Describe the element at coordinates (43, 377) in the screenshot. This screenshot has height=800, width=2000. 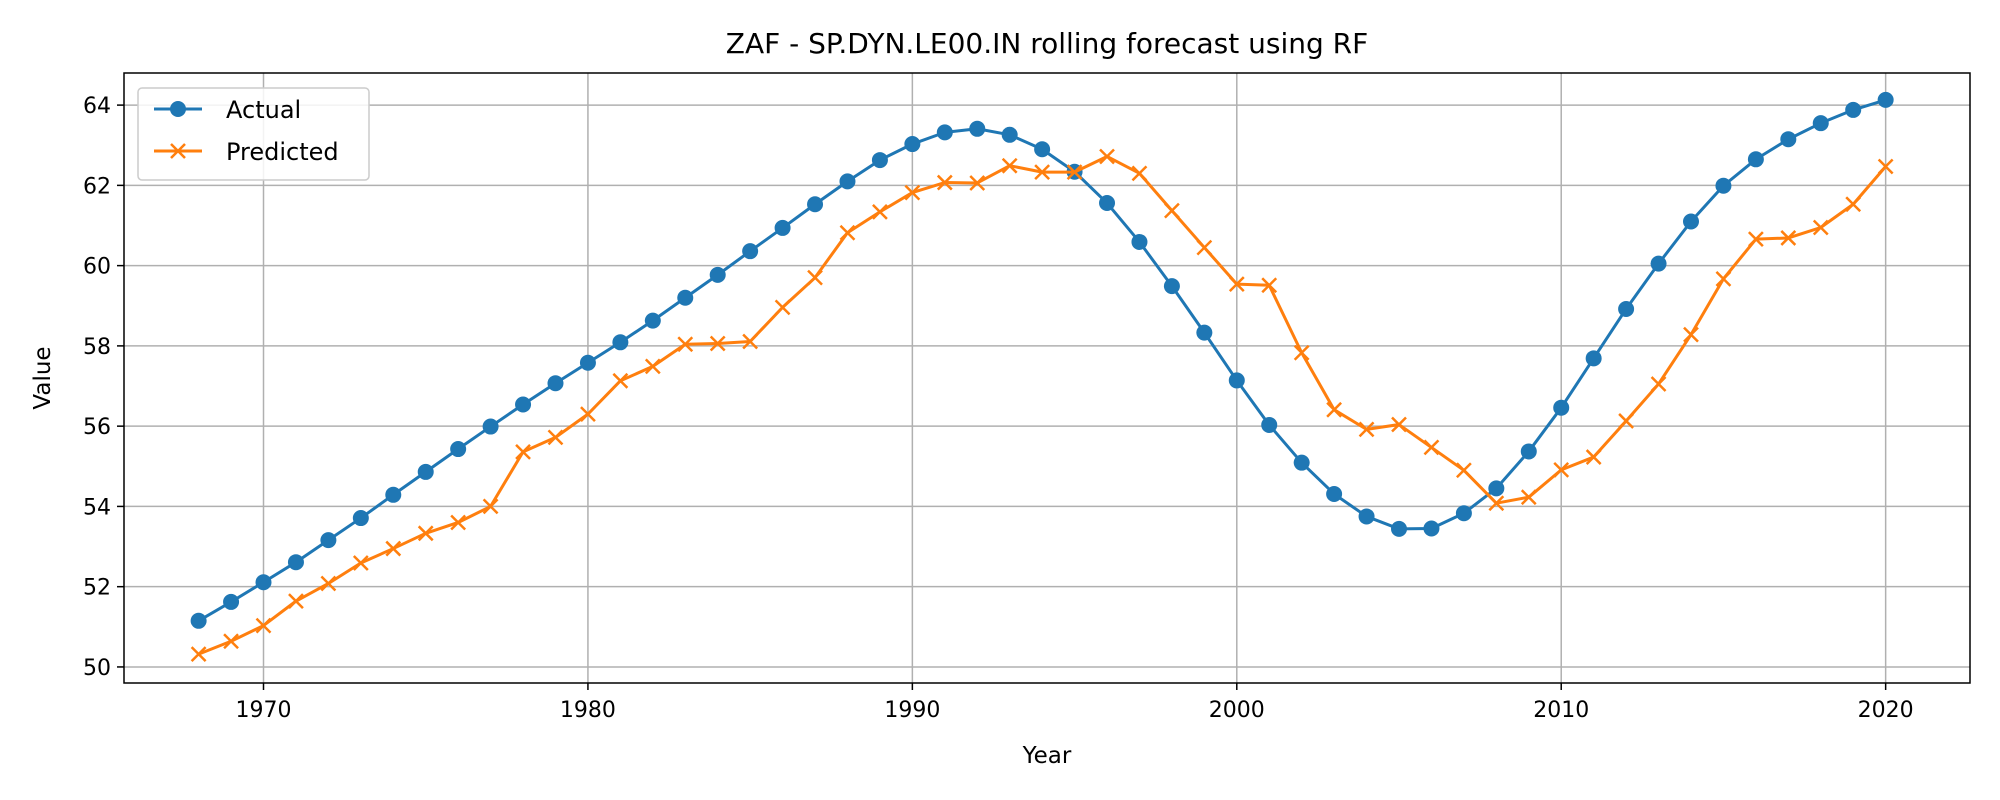
I see `y-axis-label: Value` at that location.